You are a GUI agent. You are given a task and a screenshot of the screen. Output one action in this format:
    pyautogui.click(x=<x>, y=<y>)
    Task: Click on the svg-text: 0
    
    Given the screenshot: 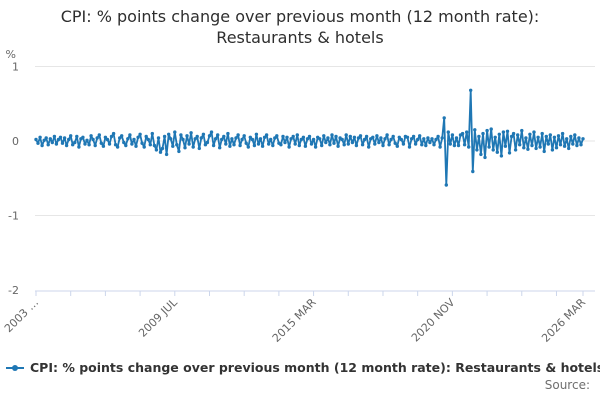 What is the action you would take?
    pyautogui.click(x=15, y=141)
    